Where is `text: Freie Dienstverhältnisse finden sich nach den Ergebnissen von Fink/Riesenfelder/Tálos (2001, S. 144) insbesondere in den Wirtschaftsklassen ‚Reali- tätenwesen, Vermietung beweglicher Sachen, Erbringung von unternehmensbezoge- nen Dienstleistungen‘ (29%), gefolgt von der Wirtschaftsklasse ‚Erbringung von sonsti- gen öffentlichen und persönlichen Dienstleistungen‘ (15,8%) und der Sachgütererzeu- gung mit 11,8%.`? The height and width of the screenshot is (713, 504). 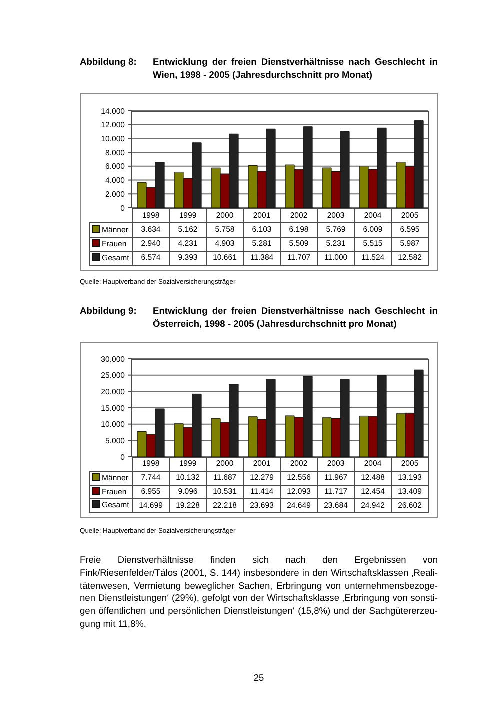 text: Freie Dienstverhältnisse finden sich nach den Ergebnissen von Fink/Riesenfelder/Tálos (2001, S. 144) insbesondere in den Wirtschaftsklassen ‚Reali- tätenwesen, Vermietung beweglicher Sachen, Erbringung von unternehmensbezoge- nen Dienstleistungen‘ (29%), gefolgt von der Wirtschaftsklasse ‚Erbringung von sonsti- gen öffentlichen und persönlichen Dienstleistungen‘ (15,8%) und der Sachgütererzeu- gung mit 11,8%. is located at coordinates (259, 592).